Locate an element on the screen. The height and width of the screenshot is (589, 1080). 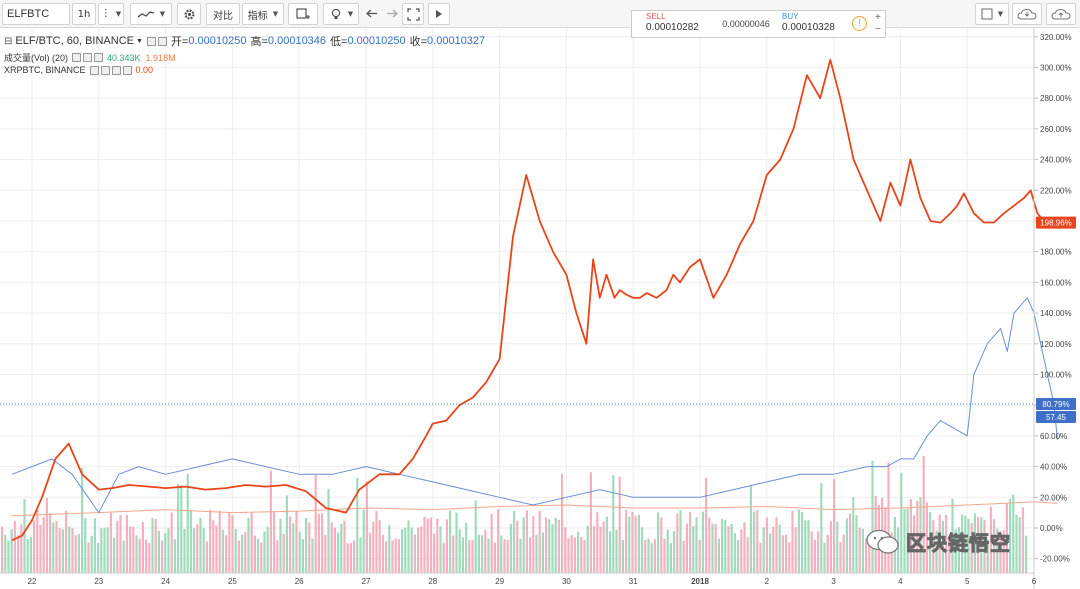
x-tick-label: 27 is located at coordinates (366, 581).